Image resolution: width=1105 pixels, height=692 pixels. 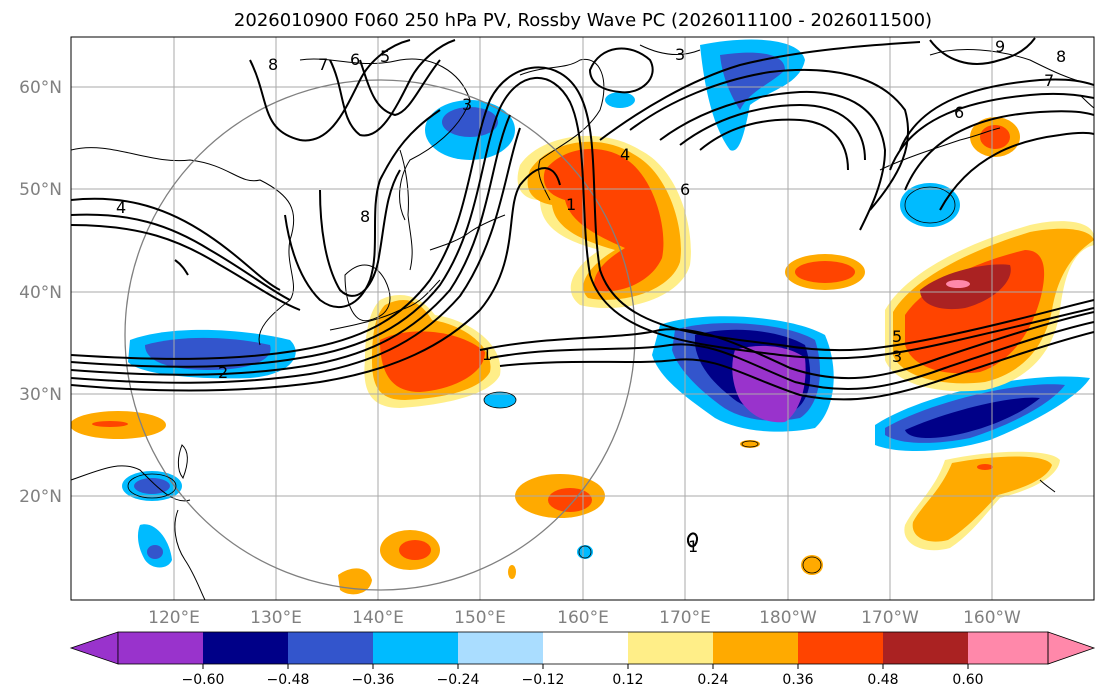 What do you see at coordinates (458, 680) in the screenshot?
I see `colorbar-tick-label: −0.24` at bounding box center [458, 680].